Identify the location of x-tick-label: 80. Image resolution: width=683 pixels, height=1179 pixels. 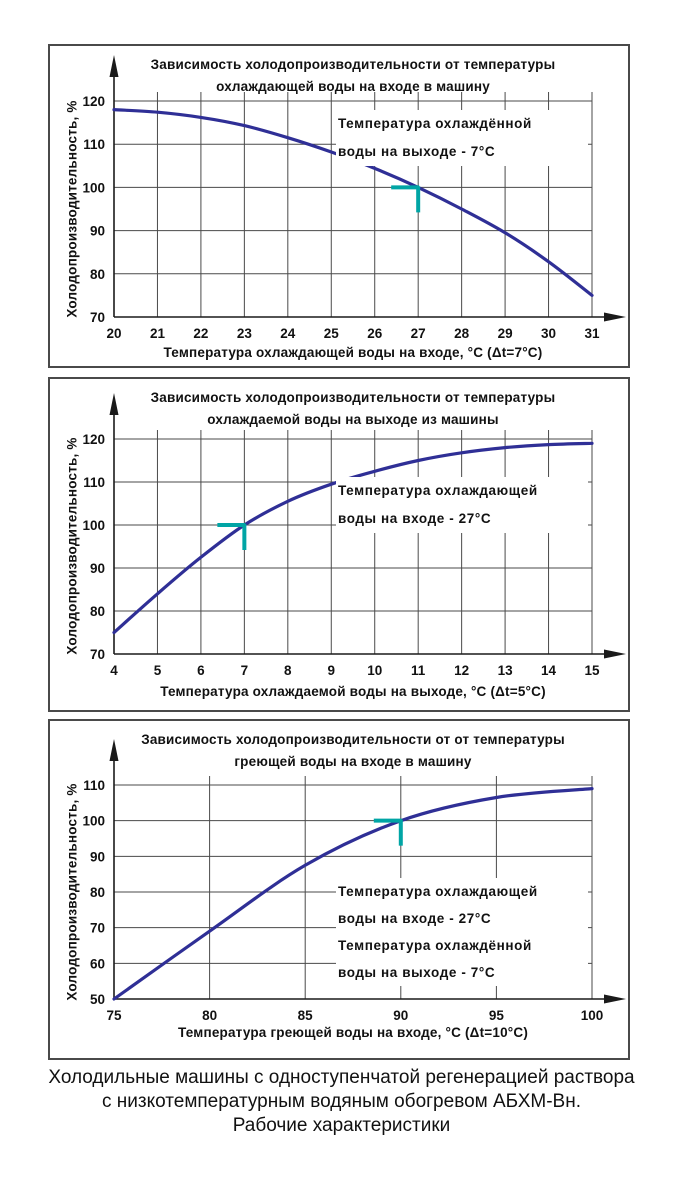
(209, 1015).